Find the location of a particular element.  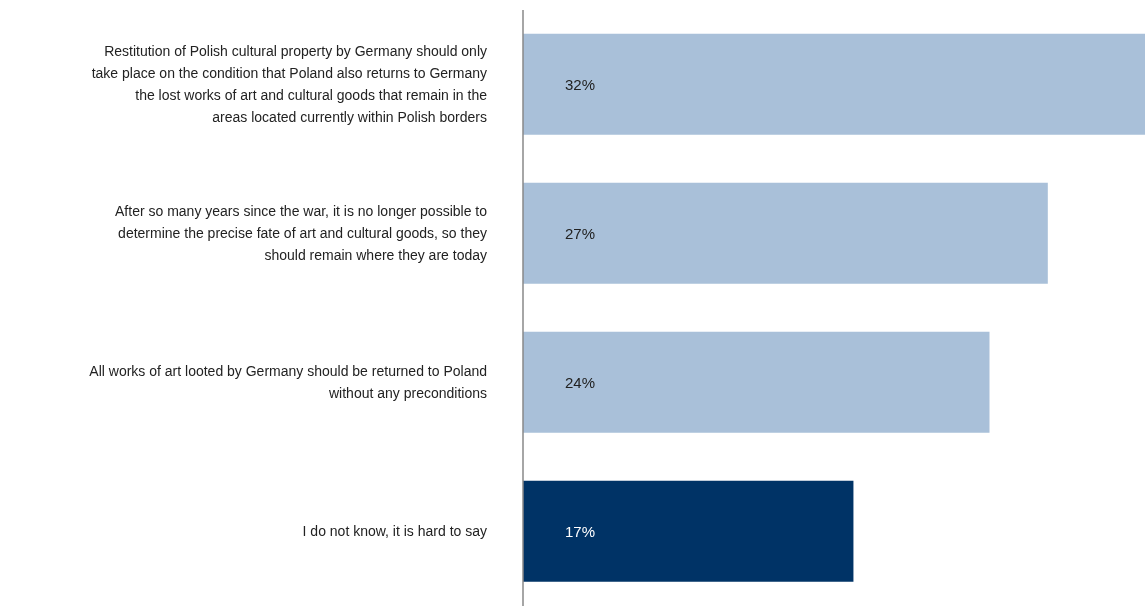

data-label: 27% is located at coordinates (580, 233).